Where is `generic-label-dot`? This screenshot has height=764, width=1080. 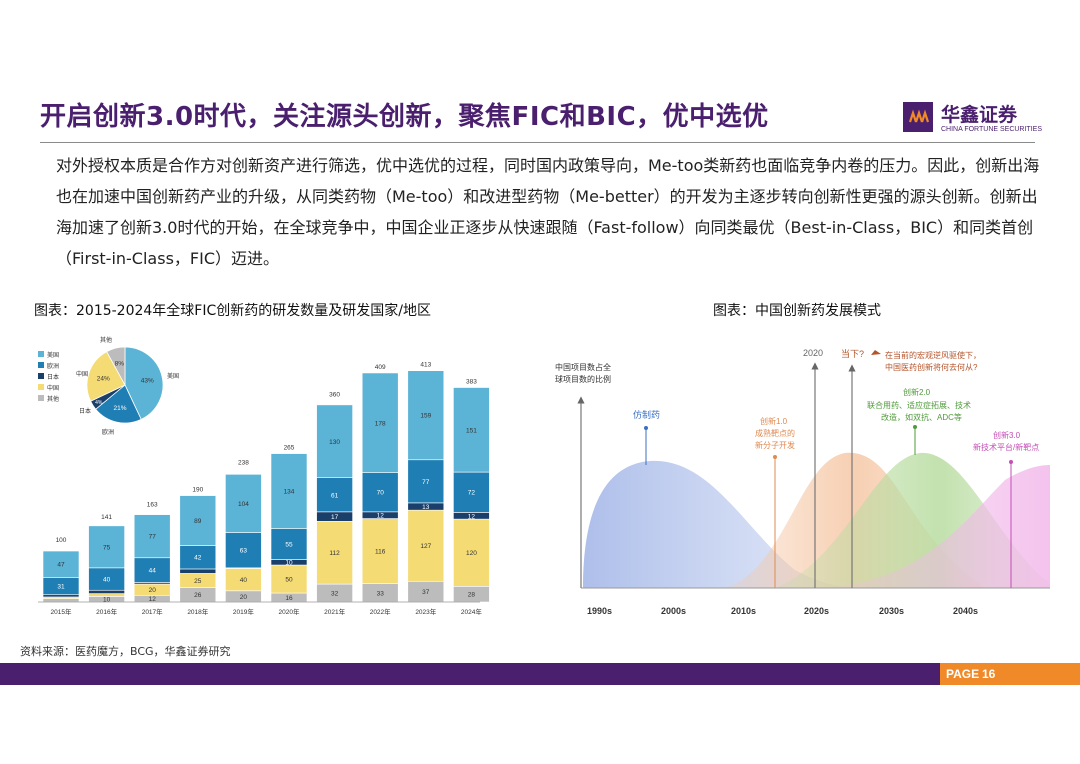
generic-label-dot is located at coordinates (646, 428).